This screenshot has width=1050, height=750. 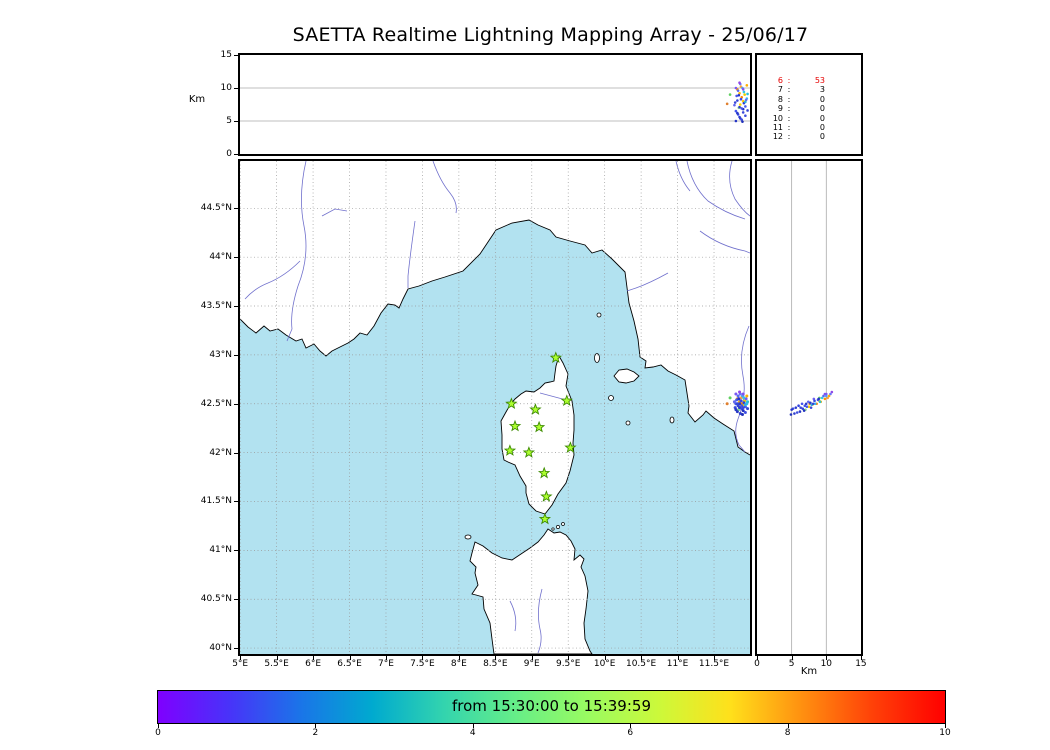 I want to click on lat-tick-label: 42°N, so click(x=220, y=452).